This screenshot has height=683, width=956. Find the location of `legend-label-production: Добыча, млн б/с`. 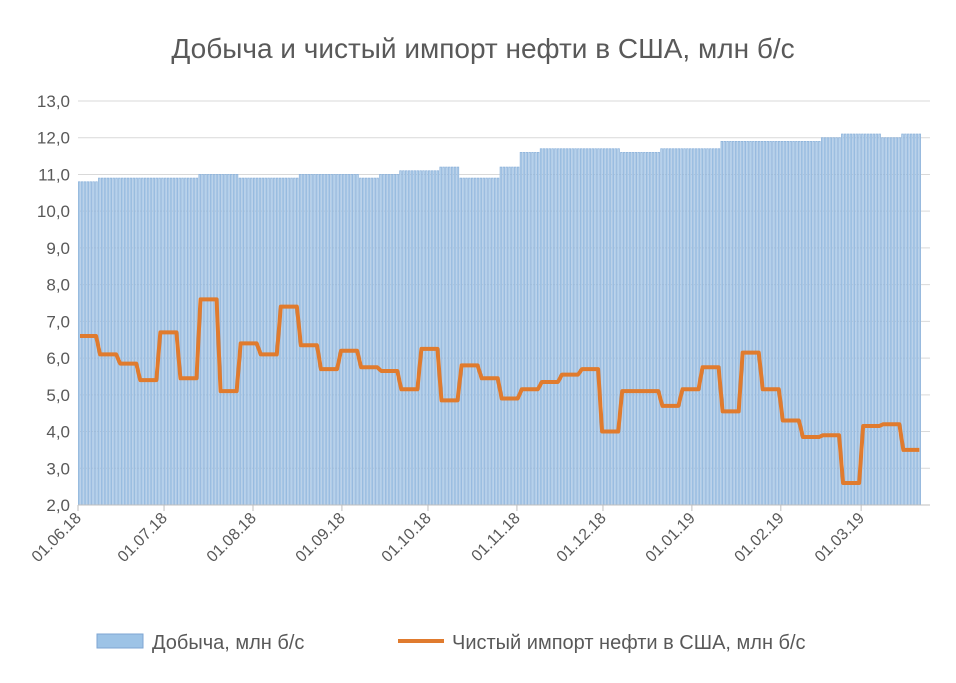

legend-label-production: Добыча, млн б/с is located at coordinates (228, 643).